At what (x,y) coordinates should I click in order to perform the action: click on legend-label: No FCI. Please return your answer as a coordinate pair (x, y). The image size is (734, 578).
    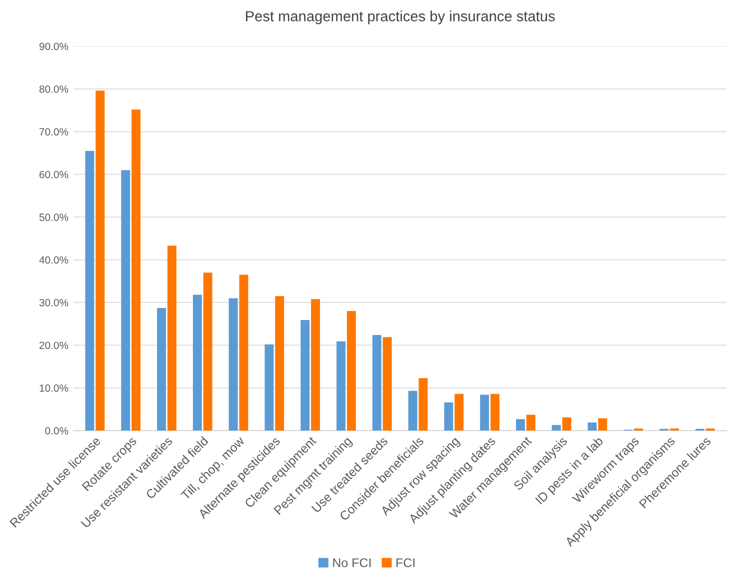
    Looking at the image, I should click on (352, 563).